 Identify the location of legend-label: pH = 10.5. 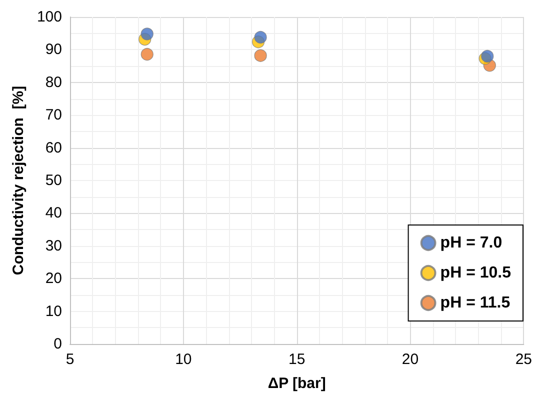
(476, 273).